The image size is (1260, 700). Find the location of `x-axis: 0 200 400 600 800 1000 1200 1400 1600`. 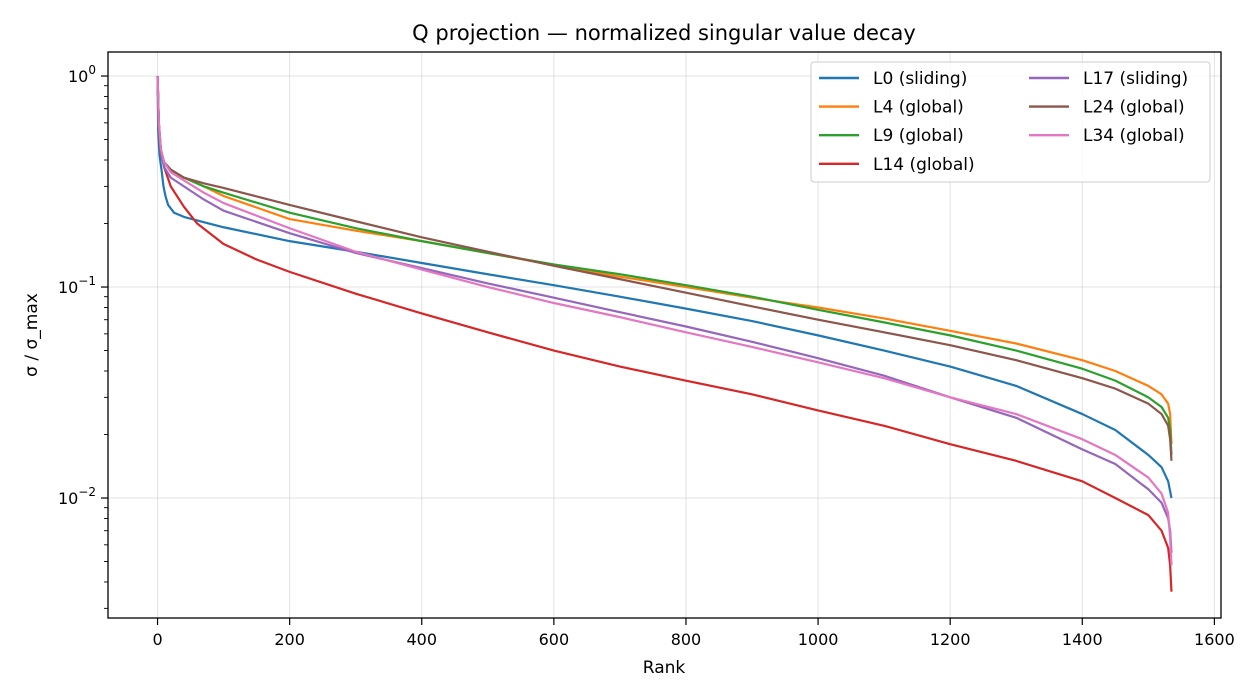

x-axis: 0 200 400 600 800 1000 1200 1400 1600 is located at coordinates (693, 633).